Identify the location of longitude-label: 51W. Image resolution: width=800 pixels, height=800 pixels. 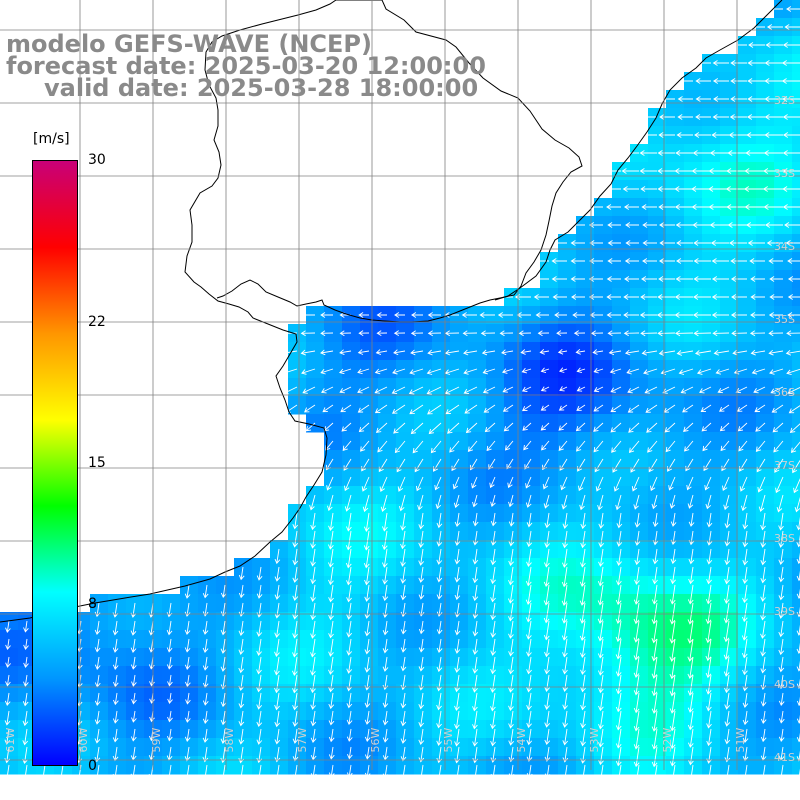
(740, 739).